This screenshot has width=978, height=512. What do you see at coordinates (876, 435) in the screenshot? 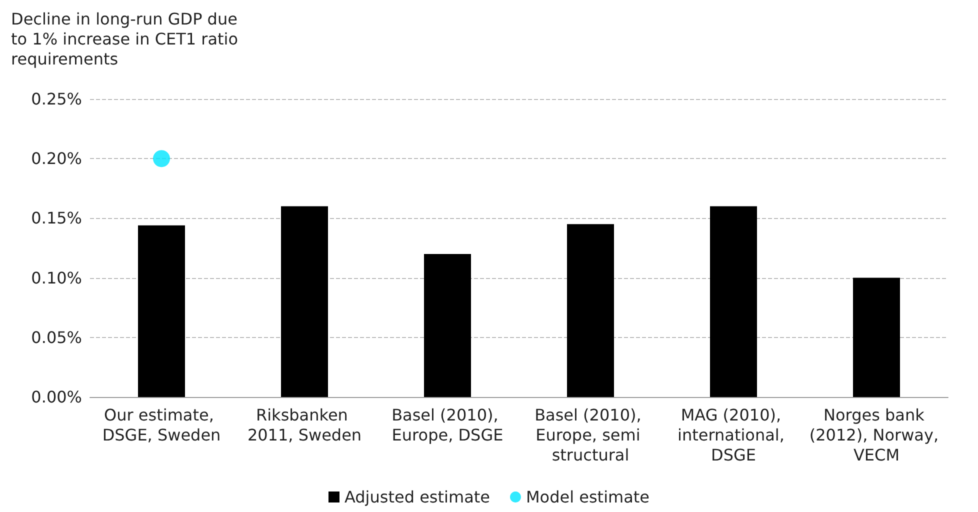
I see `x-tick-label: Norges bank (2012), Norway, VECM` at bounding box center [876, 435].